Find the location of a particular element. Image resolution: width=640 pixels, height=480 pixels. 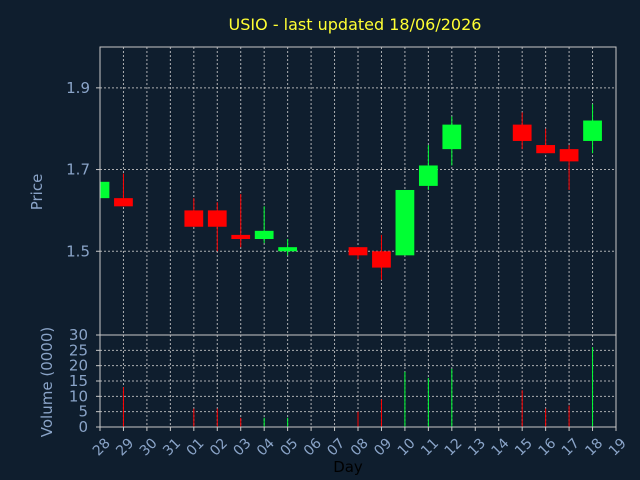

volume-tick-label: 15 is located at coordinates (78, 381).